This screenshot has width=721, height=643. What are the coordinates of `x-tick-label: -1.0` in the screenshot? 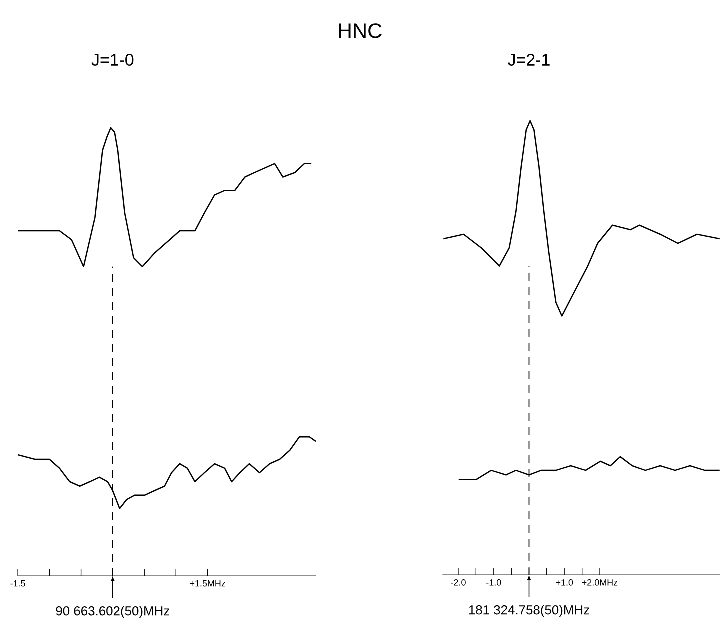 It's located at (494, 583).